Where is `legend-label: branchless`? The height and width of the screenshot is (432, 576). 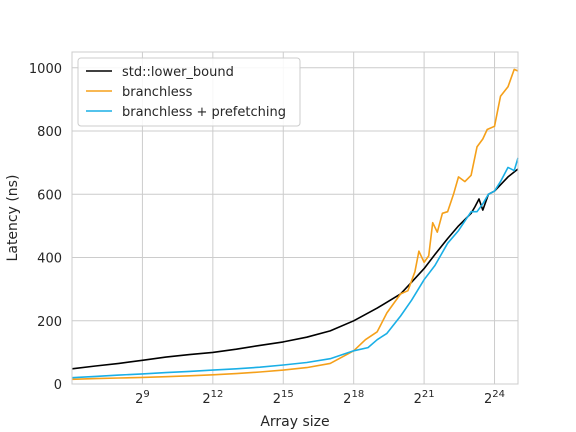 legend-label: branchless is located at coordinates (157, 92).